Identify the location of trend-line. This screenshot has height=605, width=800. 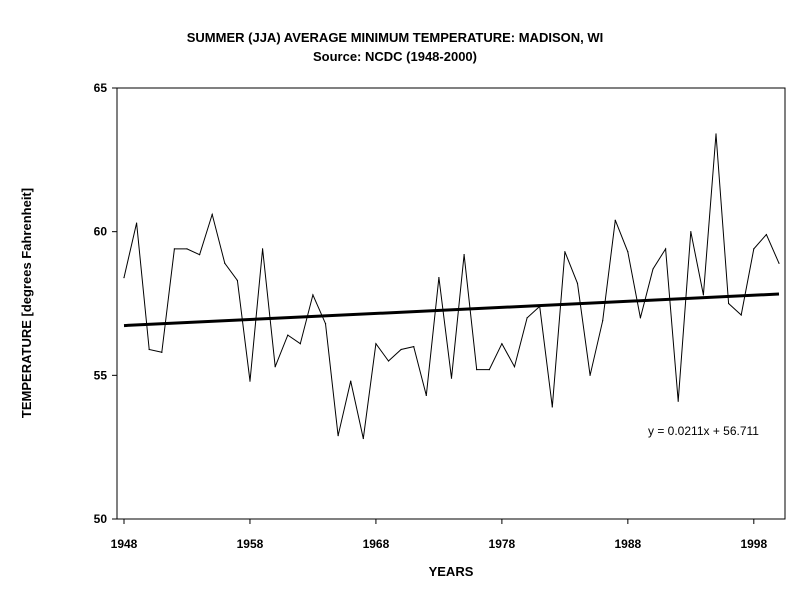
(451, 310).